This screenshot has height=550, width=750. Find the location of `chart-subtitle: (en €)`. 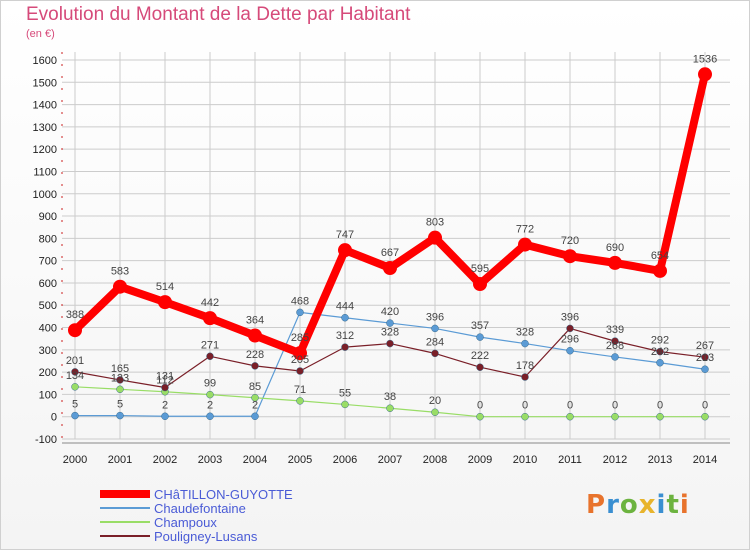

chart-subtitle: (en €) is located at coordinates (40, 34).